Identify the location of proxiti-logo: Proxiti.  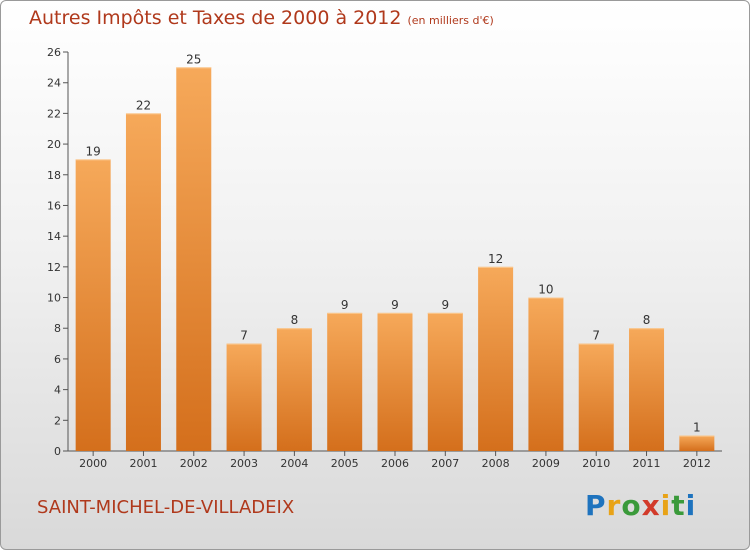
(641, 505).